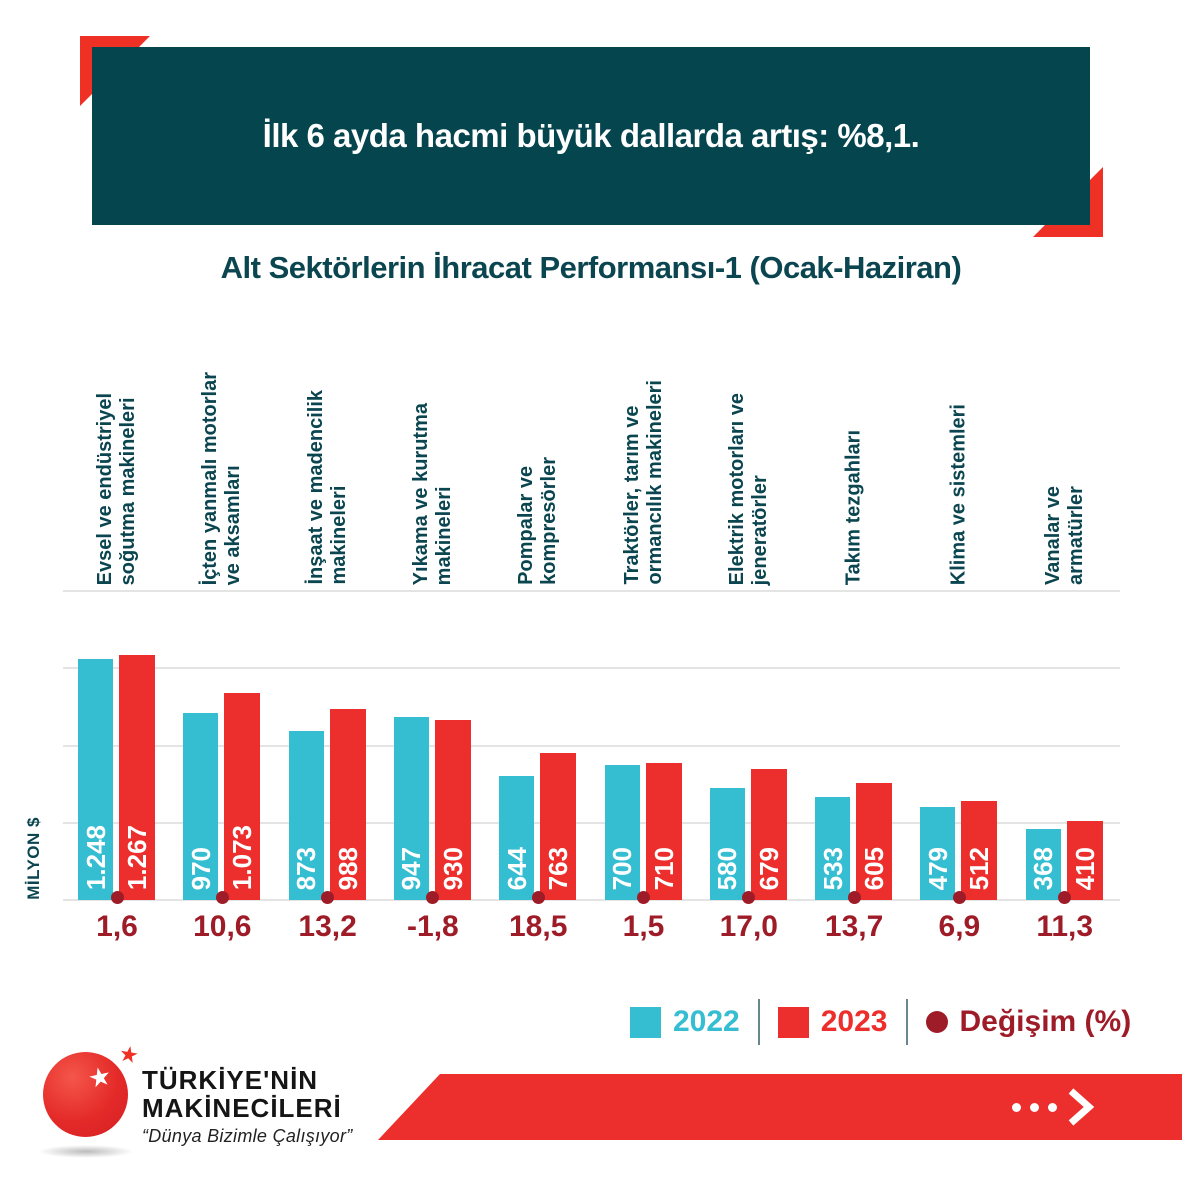 The width and height of the screenshot is (1182, 1182). I want to click on bar-2023: 410, so click(1084, 860).